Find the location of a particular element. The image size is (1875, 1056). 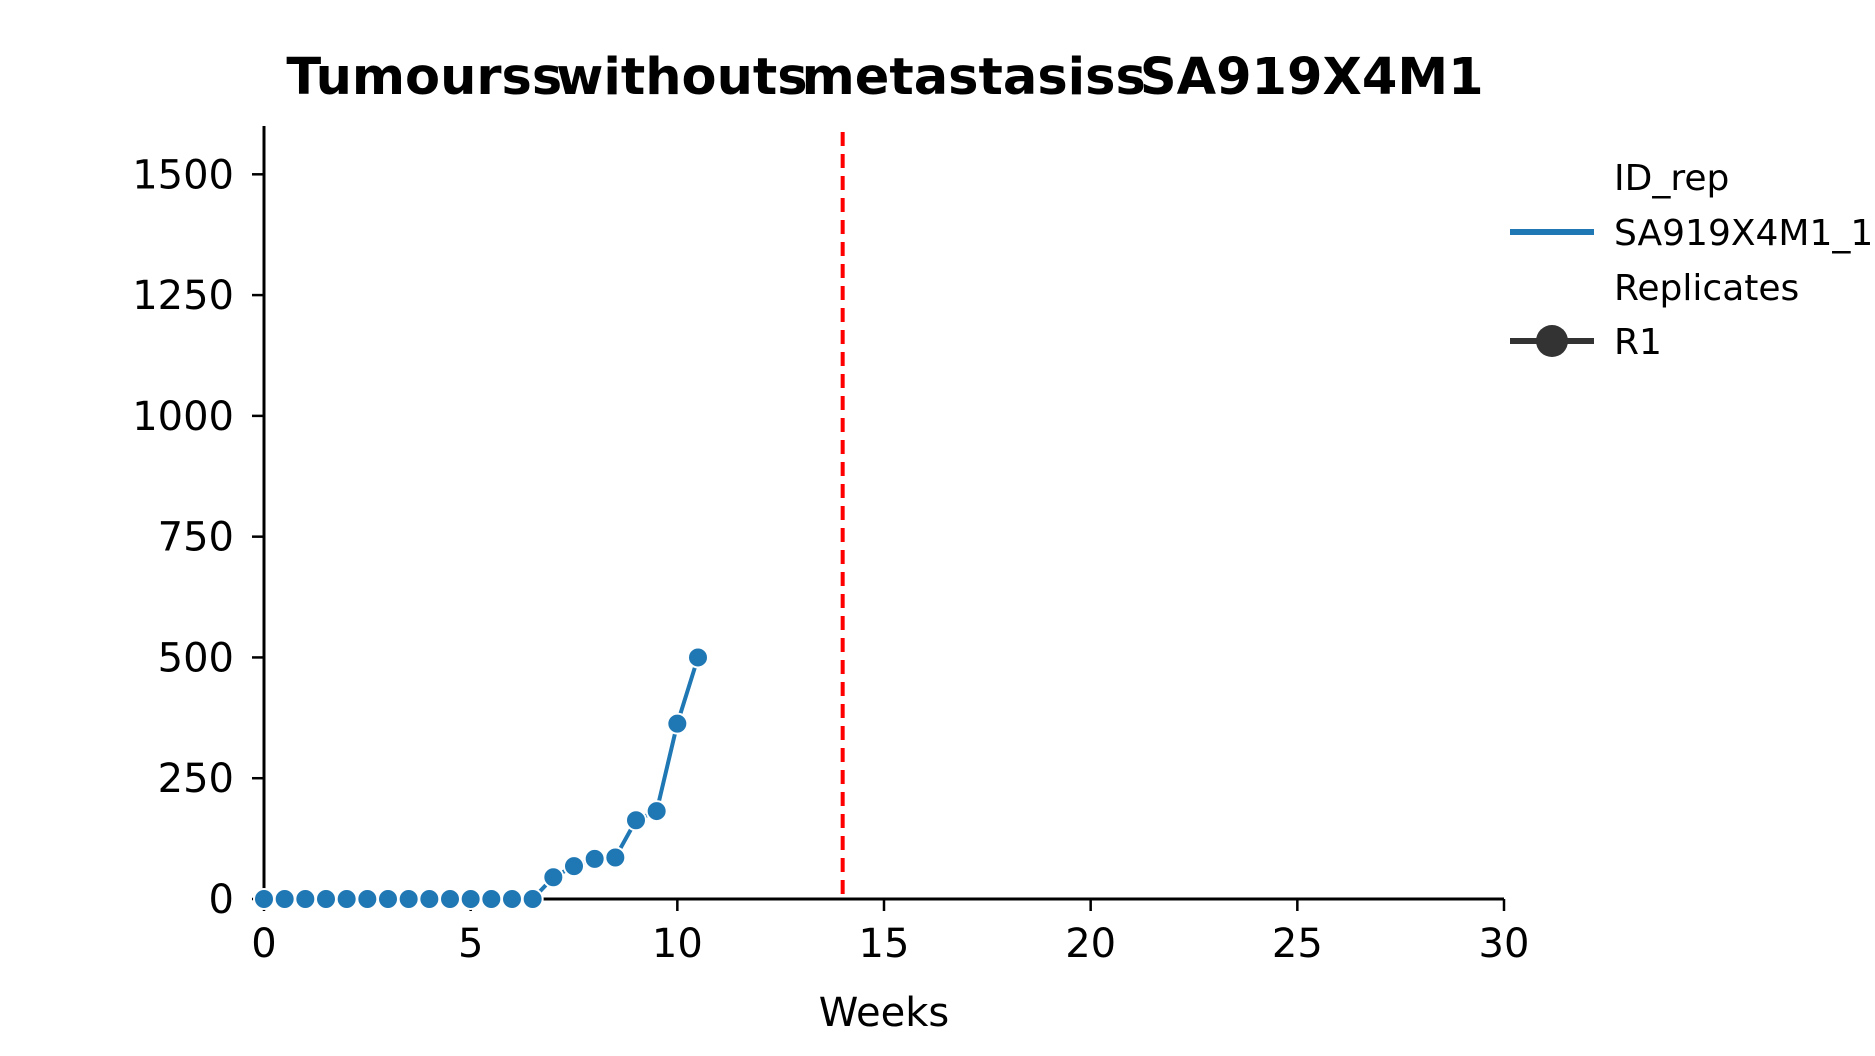

legend: ID_rep SA919X4M1_1 Replicates R1 is located at coordinates (1691, 260).